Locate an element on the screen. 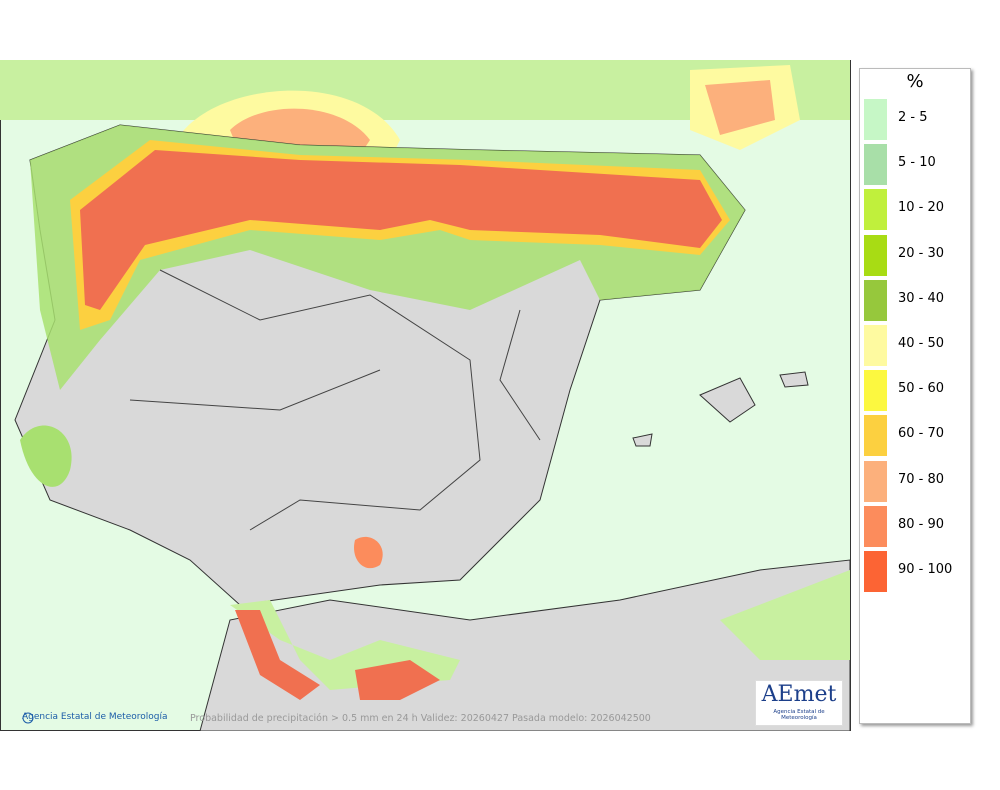  logo-name: AEmet is located at coordinates (799, 694).